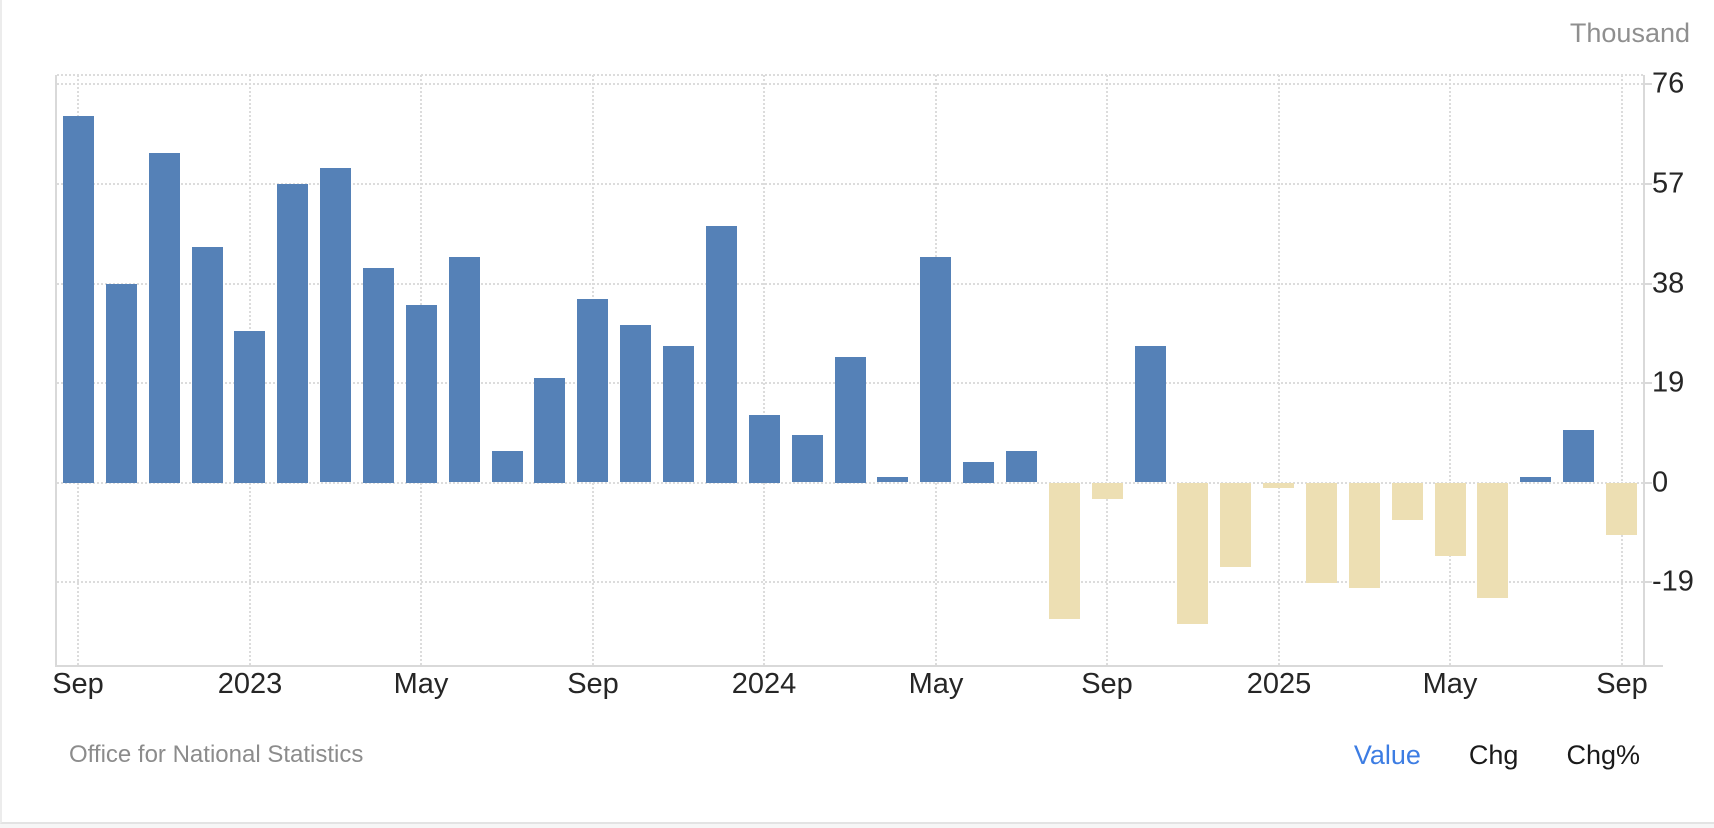 The image size is (1714, 828). What do you see at coordinates (592, 390) in the screenshot?
I see `bar-sep-2023` at bounding box center [592, 390].